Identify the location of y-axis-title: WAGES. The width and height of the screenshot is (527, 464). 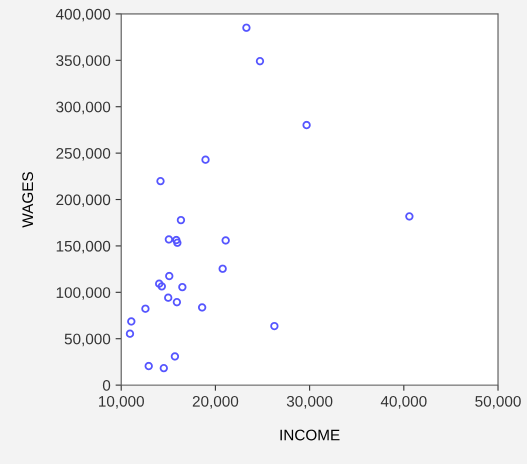
(28, 200).